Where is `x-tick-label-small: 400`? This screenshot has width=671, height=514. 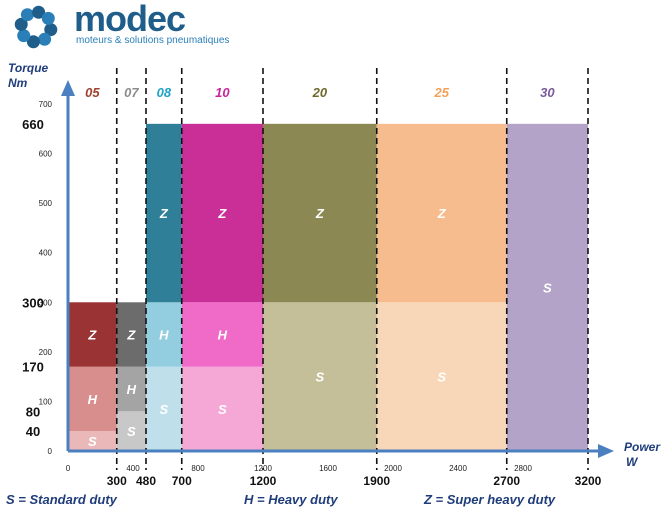 x-tick-label-small: 400 is located at coordinates (133, 468).